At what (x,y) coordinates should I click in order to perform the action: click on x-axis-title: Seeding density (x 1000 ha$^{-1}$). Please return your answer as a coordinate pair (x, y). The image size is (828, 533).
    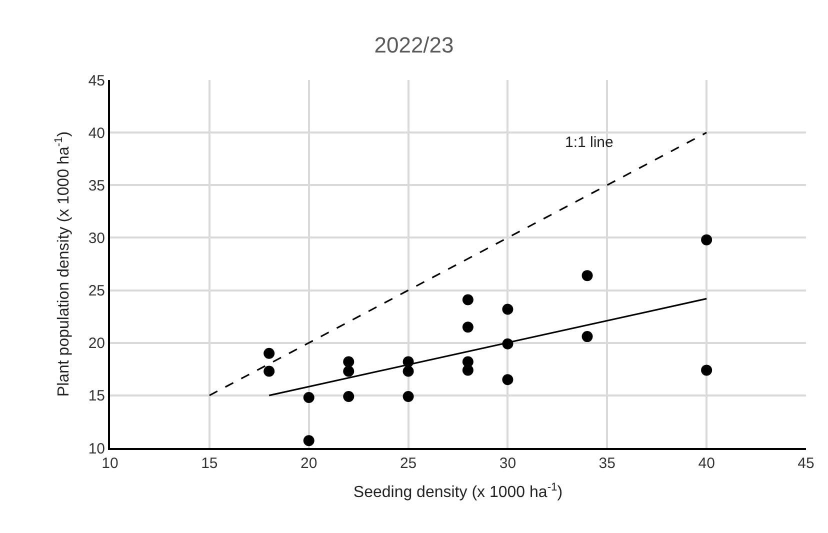
    Looking at the image, I should click on (458, 491).